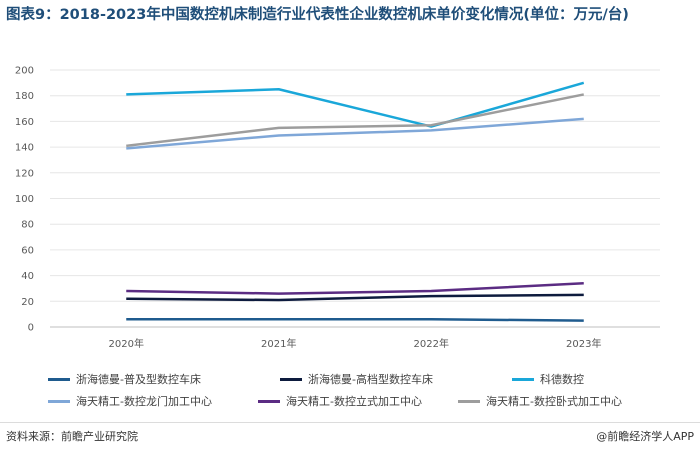  Describe the element at coordinates (27, 276) in the screenshot. I see `y-tick-label-40: 40` at that location.